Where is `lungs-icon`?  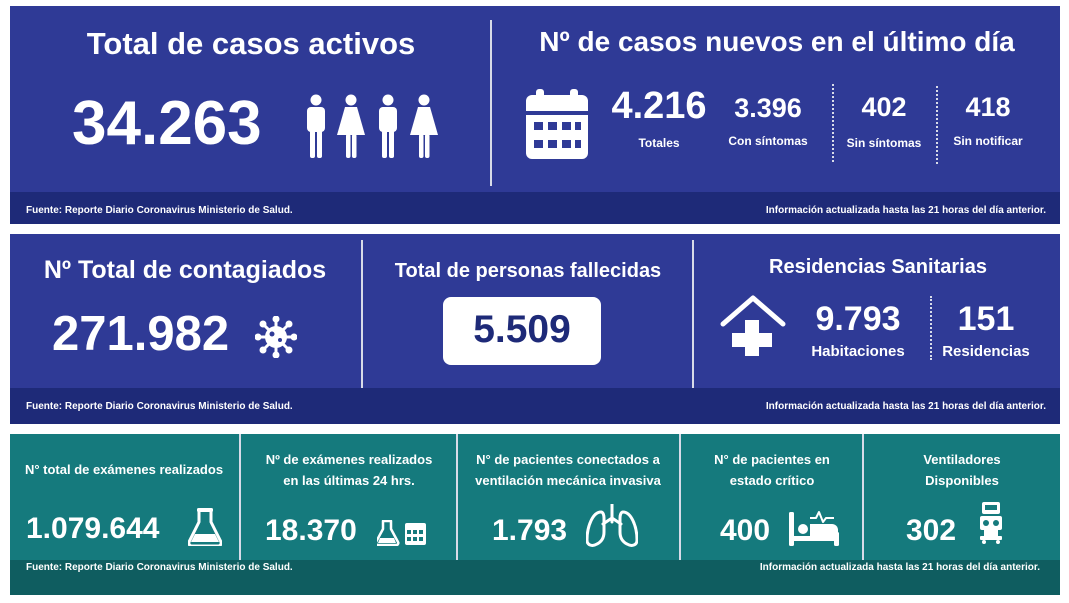
lungs-icon is located at coordinates (612, 525).